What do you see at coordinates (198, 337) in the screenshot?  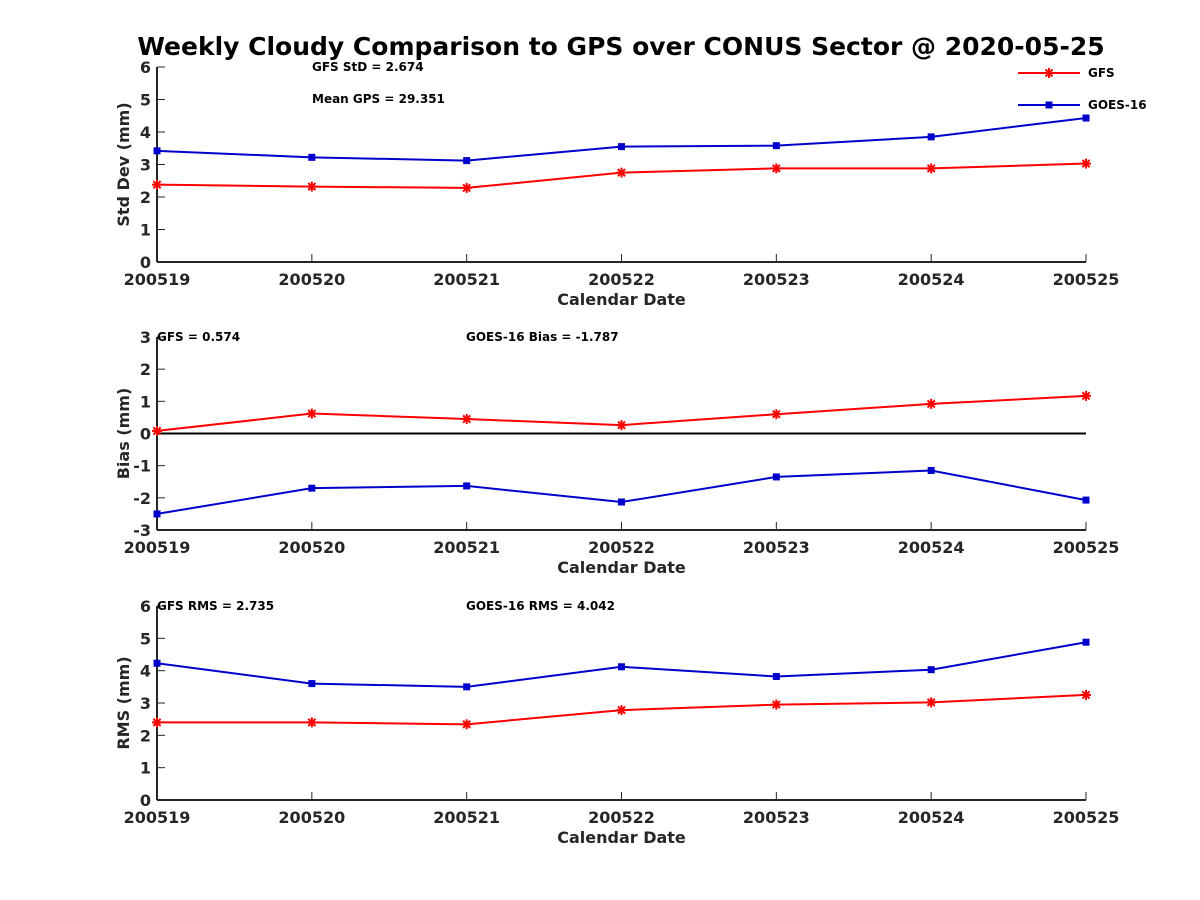 I see `stat-annotation: GFS = 0.574` at bounding box center [198, 337].